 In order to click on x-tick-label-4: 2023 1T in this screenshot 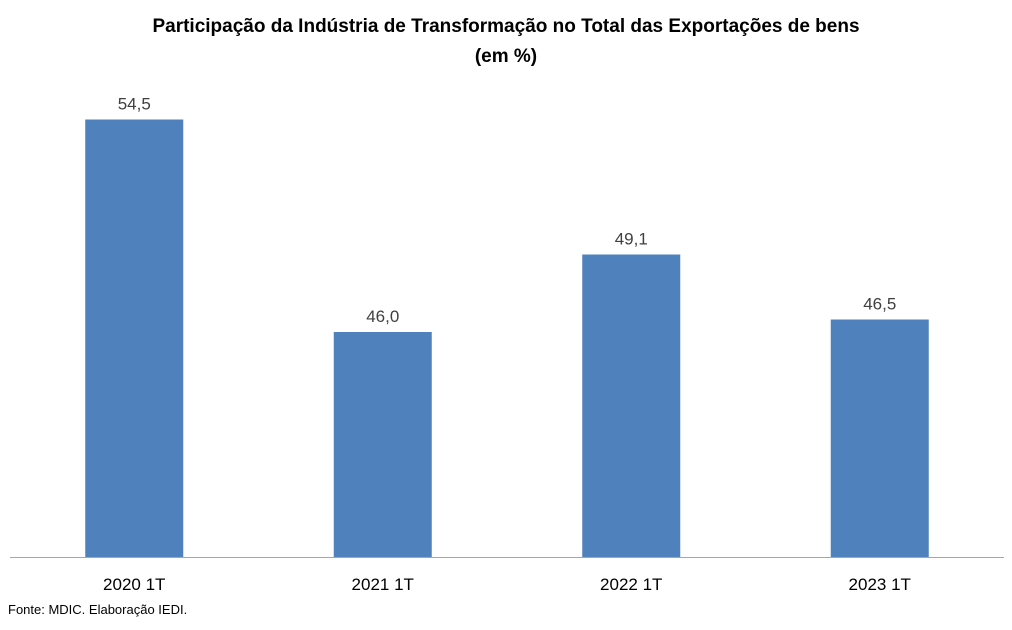, I will do `click(880, 584)`.